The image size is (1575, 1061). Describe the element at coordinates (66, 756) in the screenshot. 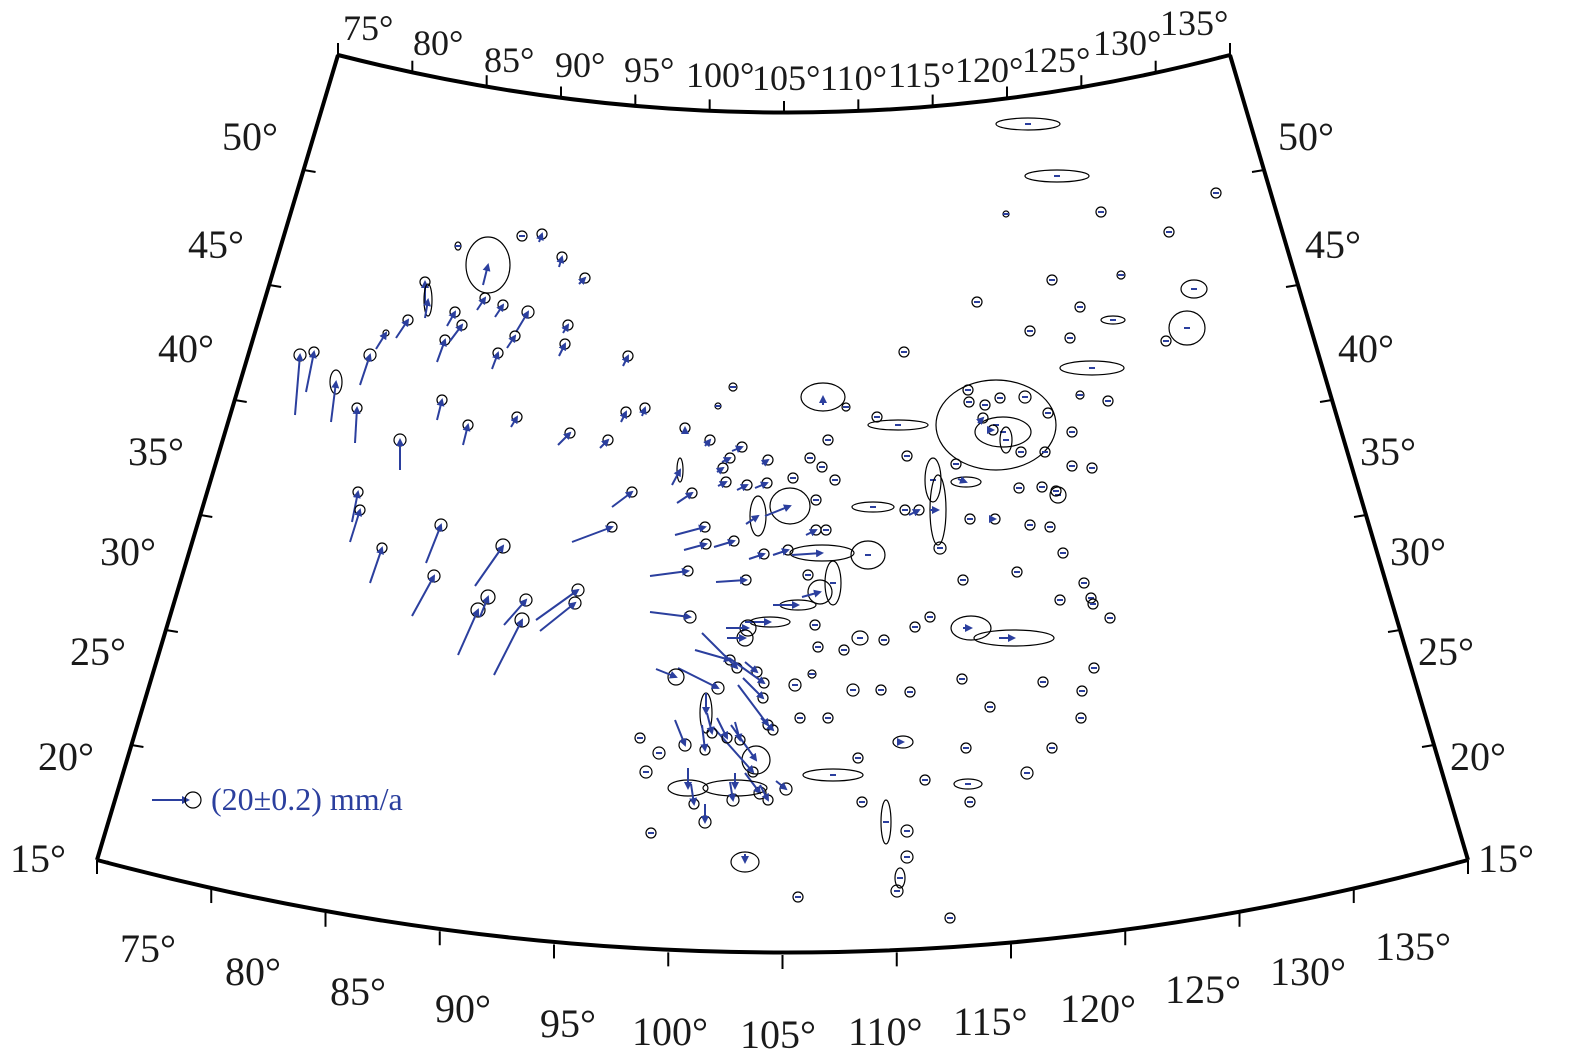

I see `lat-label-left: 20°` at that location.